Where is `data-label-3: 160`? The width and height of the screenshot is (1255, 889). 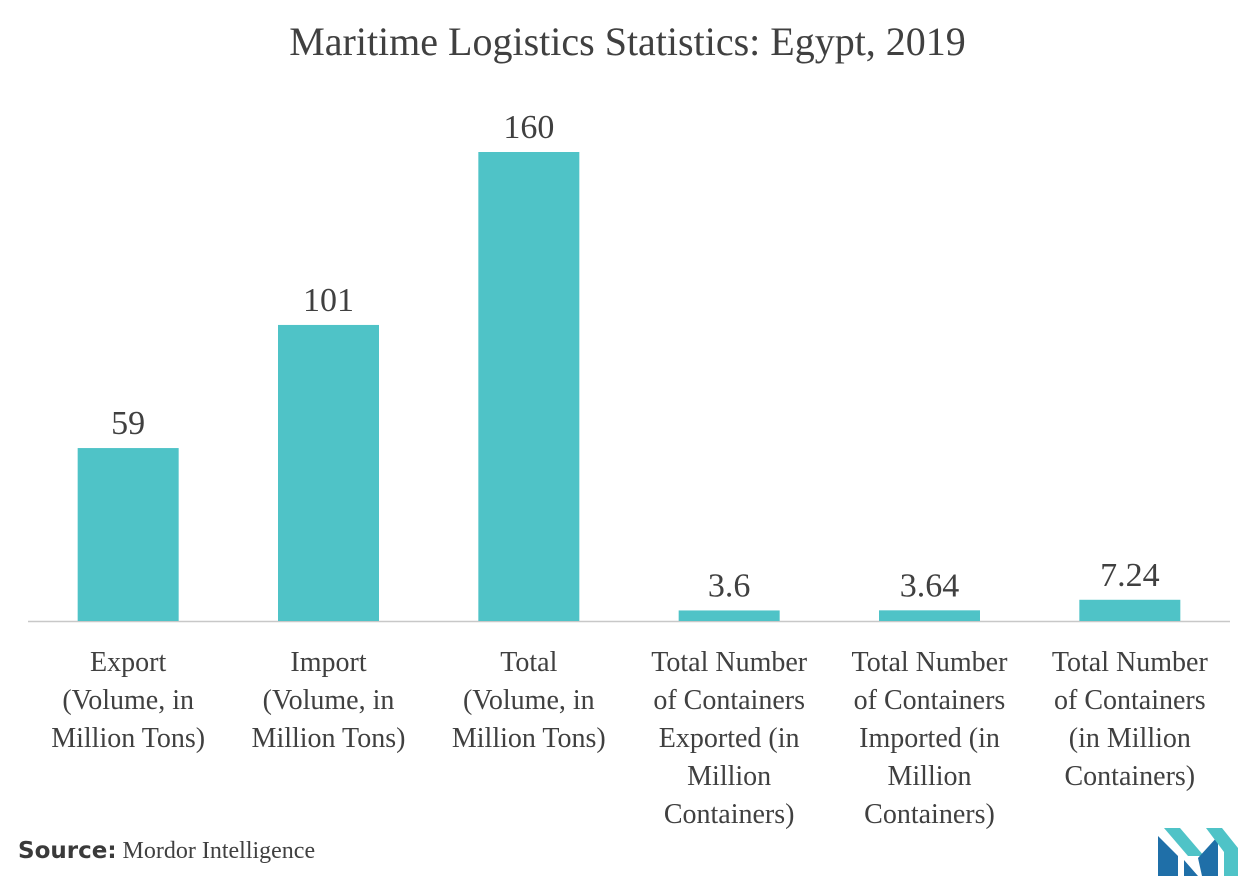
data-label-3: 160 is located at coordinates (528, 127).